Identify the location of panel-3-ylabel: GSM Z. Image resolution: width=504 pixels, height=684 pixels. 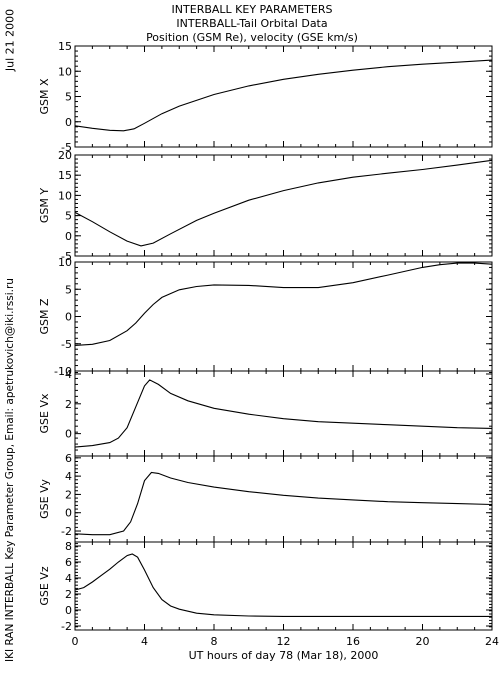
(44, 316).